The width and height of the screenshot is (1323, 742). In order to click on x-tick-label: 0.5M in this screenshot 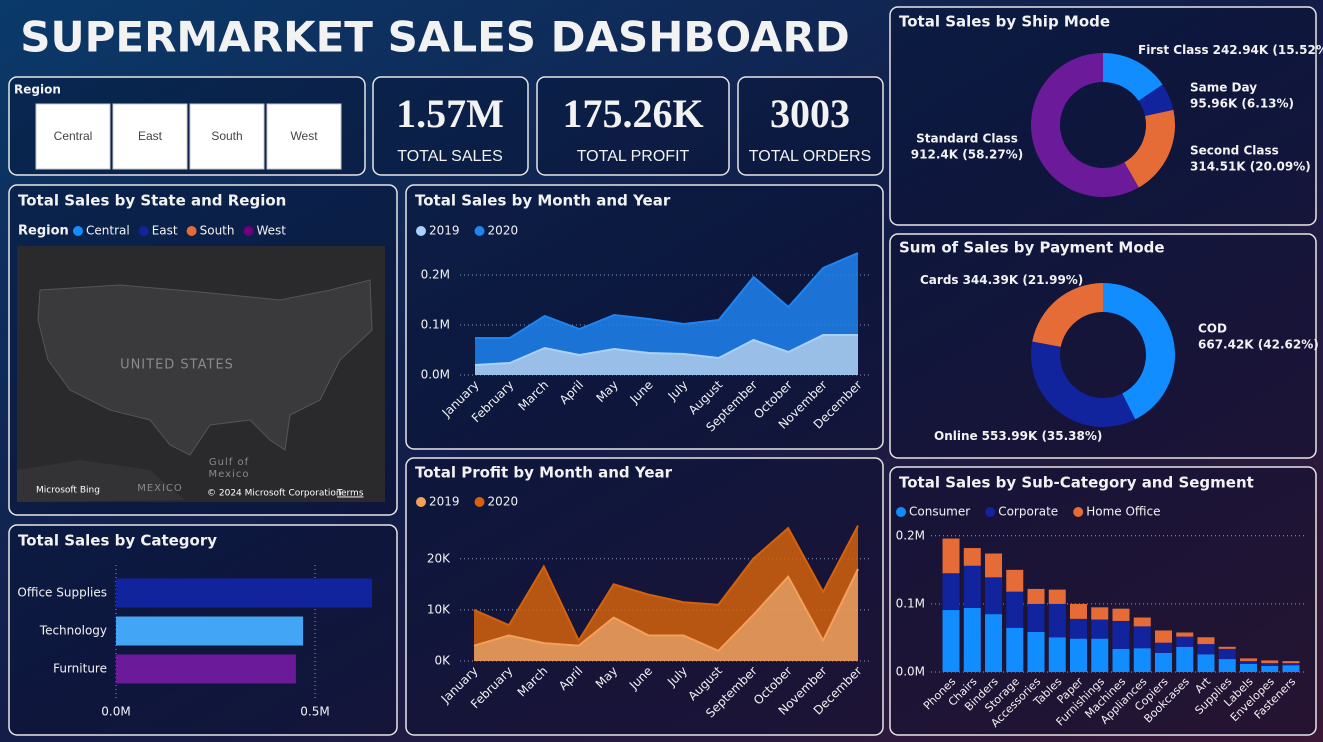, I will do `click(314, 712)`.